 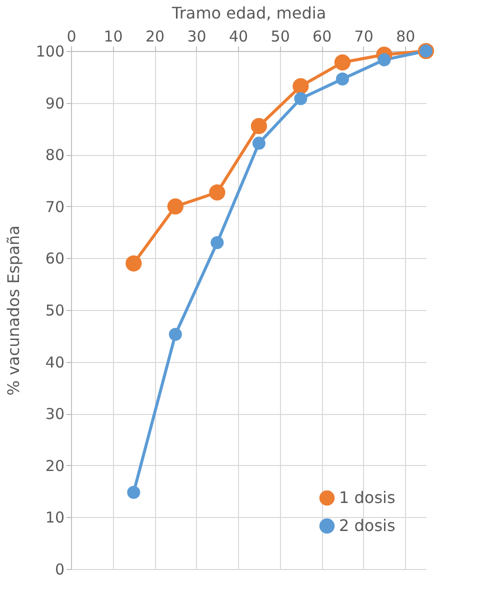 What do you see at coordinates (71, 37) in the screenshot?
I see `x-tick-label: 0` at bounding box center [71, 37].